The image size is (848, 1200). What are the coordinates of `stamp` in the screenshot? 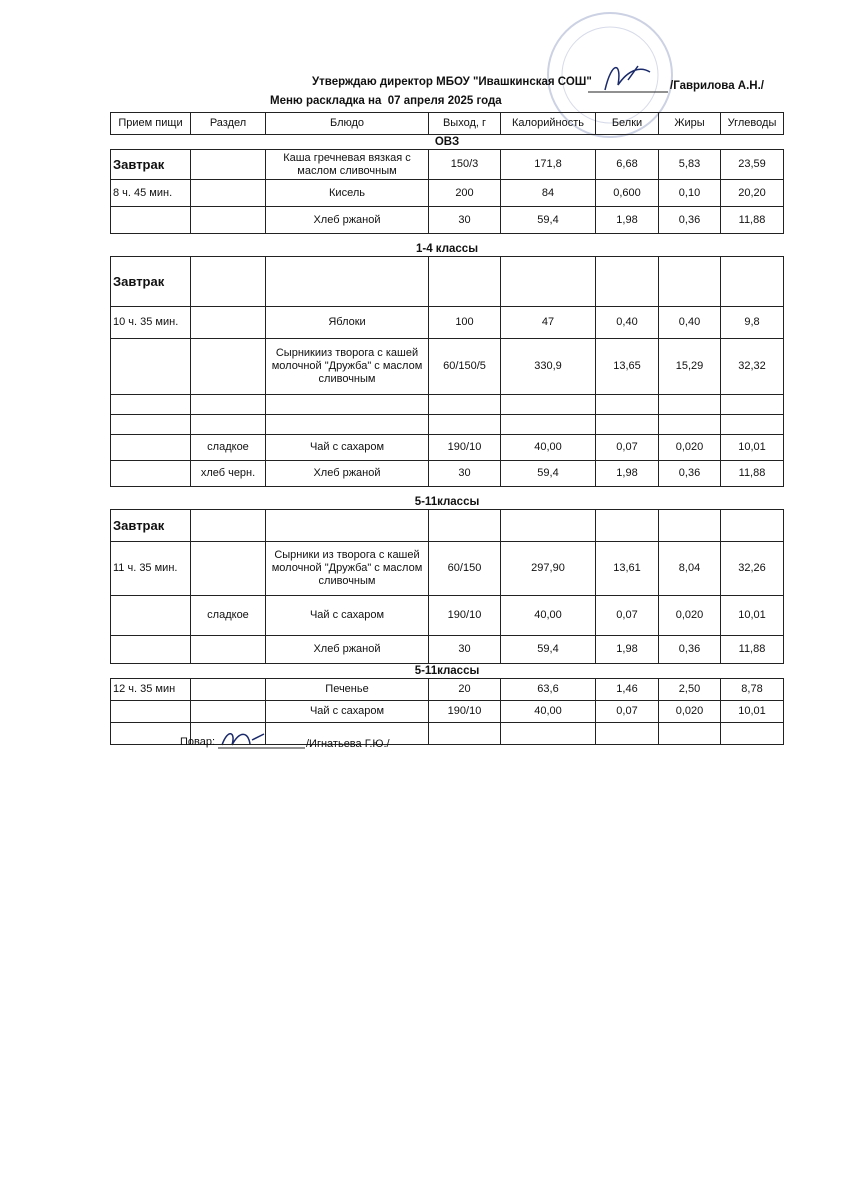 It's located at (610, 75).